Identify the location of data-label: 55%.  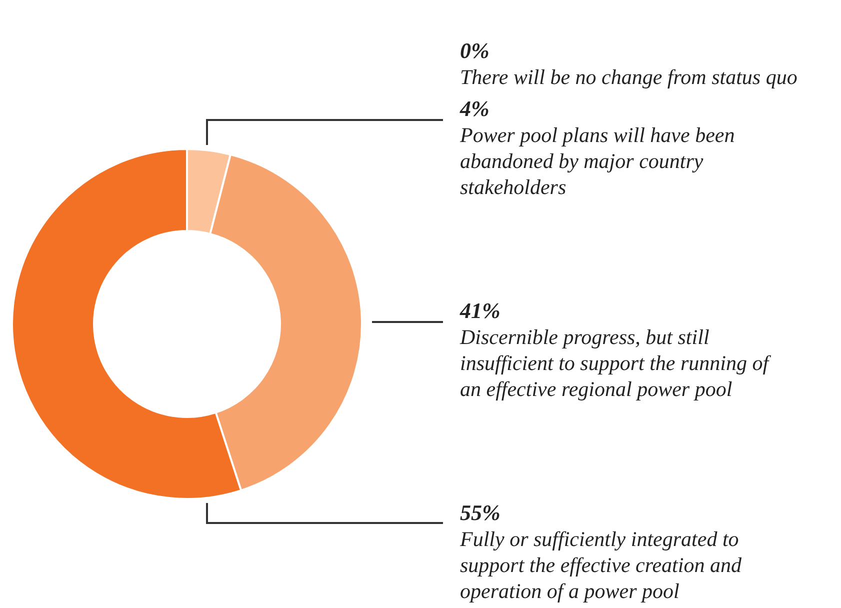
(481, 513).